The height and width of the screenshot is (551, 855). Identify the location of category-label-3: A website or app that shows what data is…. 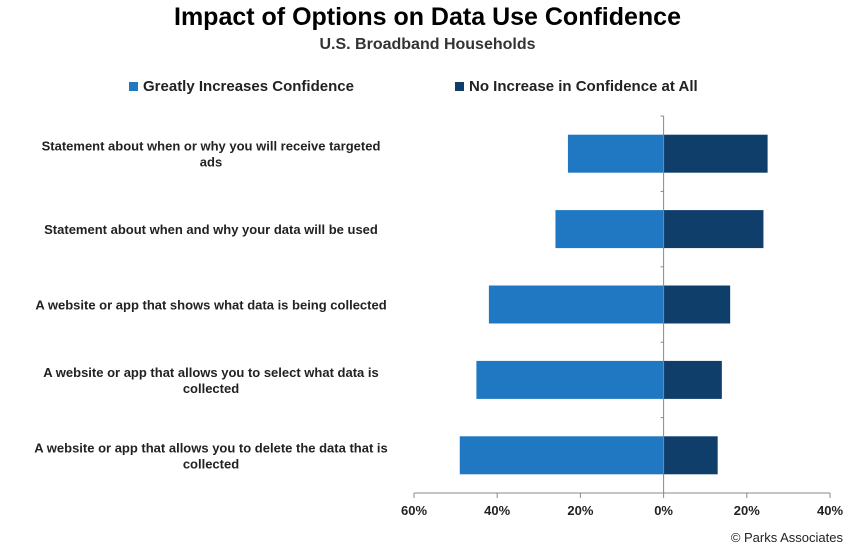
(210, 305).